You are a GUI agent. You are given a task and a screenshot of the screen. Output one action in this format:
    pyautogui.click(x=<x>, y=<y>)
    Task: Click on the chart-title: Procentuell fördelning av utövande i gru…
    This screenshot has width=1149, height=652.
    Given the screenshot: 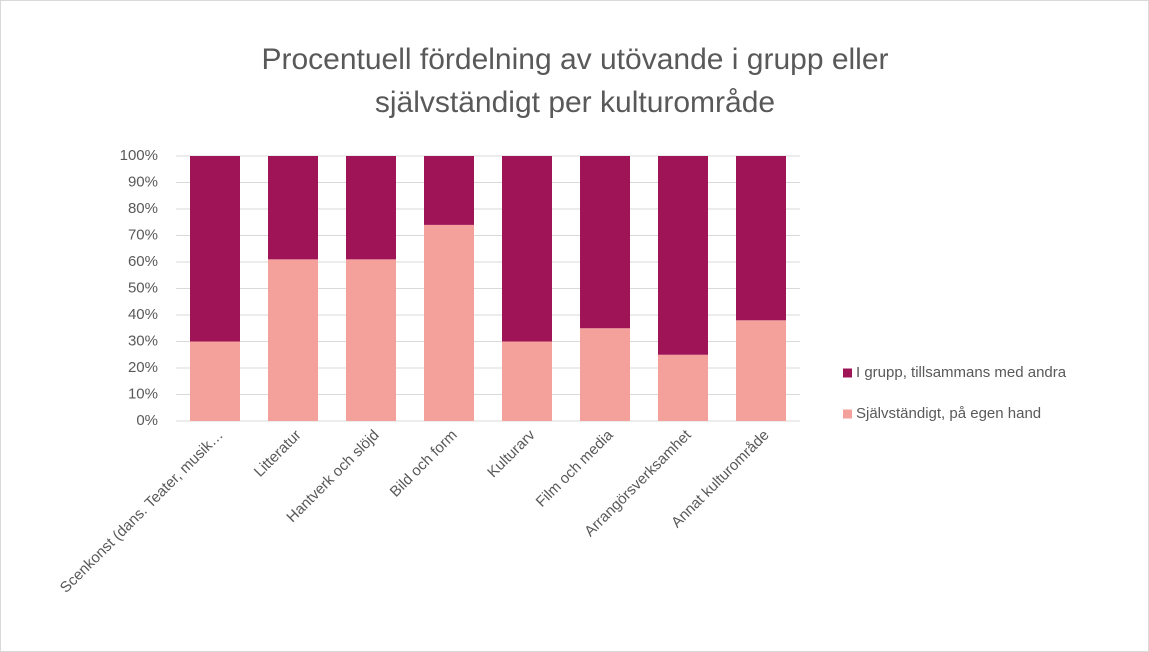 What is the action you would take?
    pyautogui.click(x=575, y=81)
    